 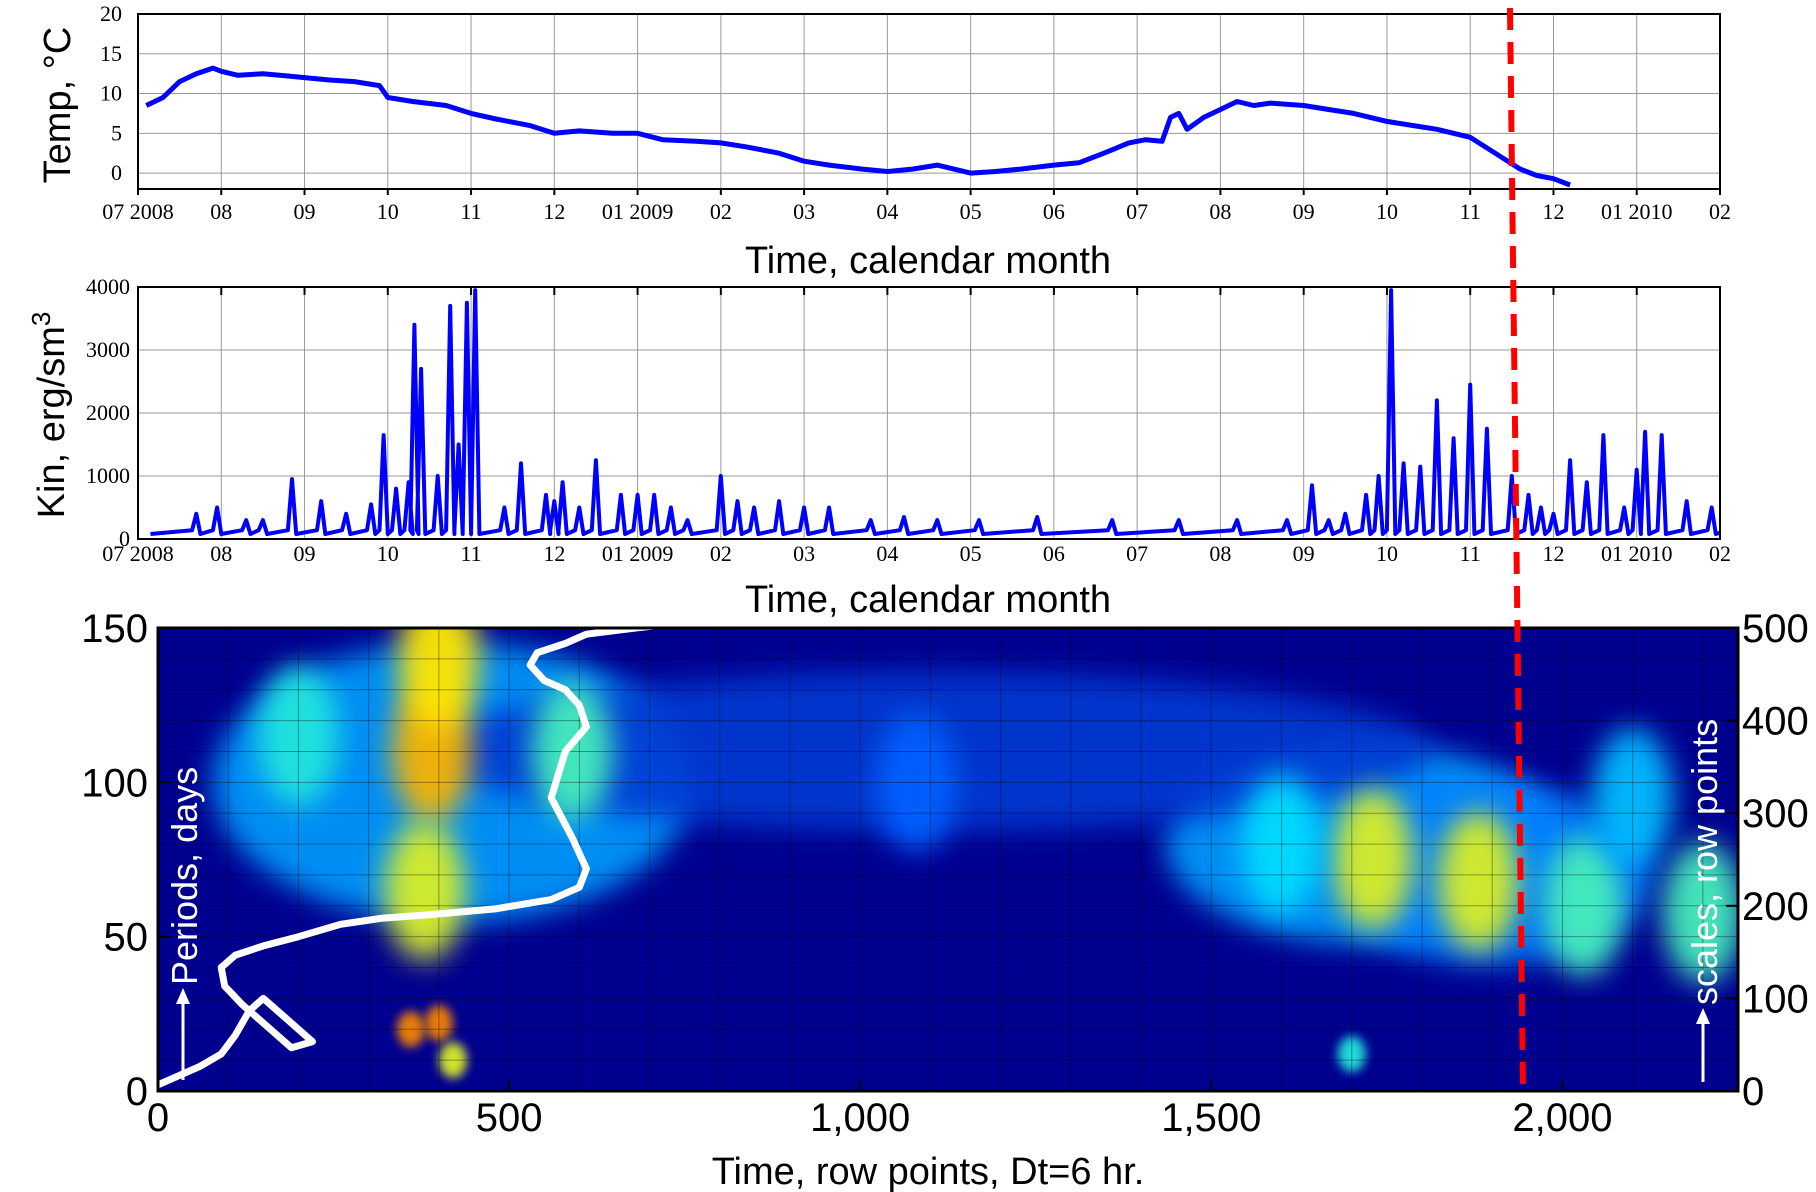 What do you see at coordinates (114, 783) in the screenshot?
I see `wavelet-left-tick-label: 100` at bounding box center [114, 783].